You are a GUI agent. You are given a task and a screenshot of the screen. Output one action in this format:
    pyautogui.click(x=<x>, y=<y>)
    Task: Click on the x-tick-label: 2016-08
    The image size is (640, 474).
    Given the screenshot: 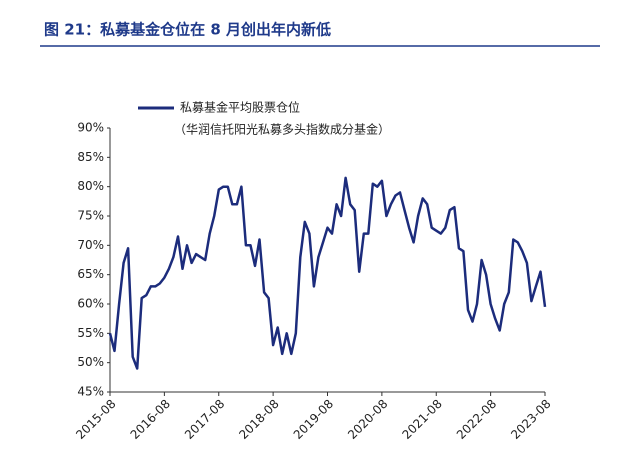 What is the action you would take?
    pyautogui.click(x=150, y=419)
    